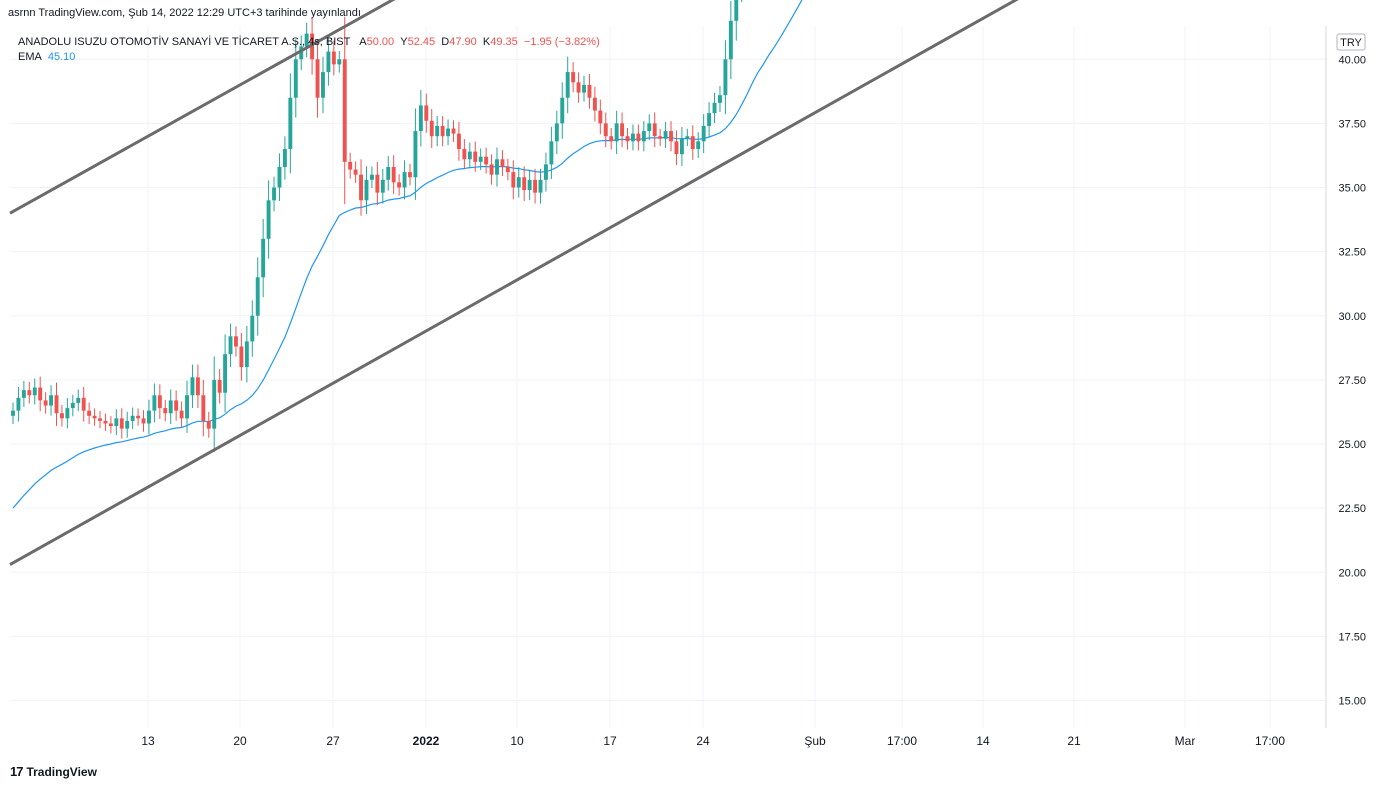  I want to click on legend-open-label: A, so click(363, 42).